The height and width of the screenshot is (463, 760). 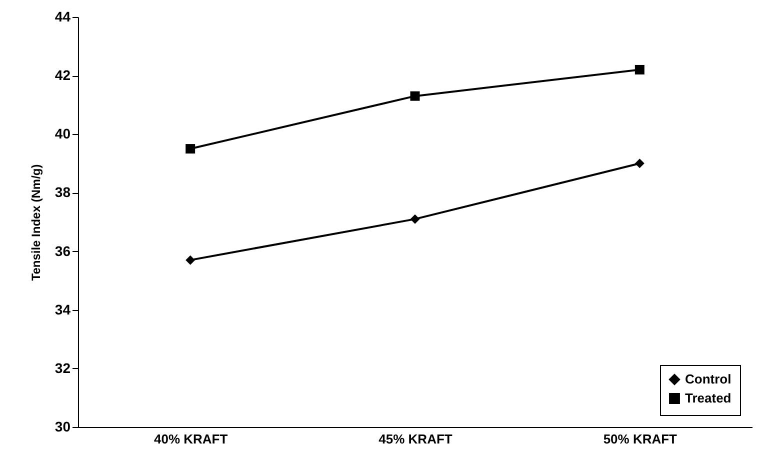 What do you see at coordinates (62, 75) in the screenshot?
I see `y-tick-label: 42` at bounding box center [62, 75].